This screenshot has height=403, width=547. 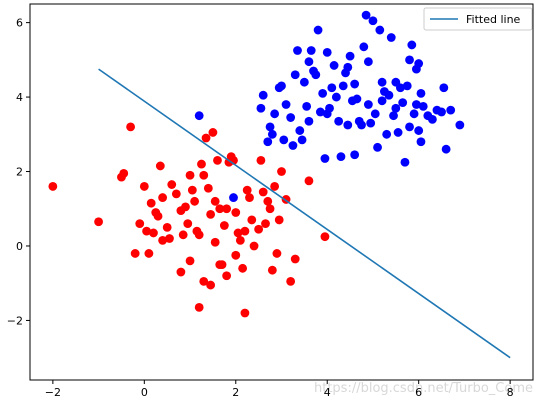 What do you see at coordinates (19, 97) in the screenshot?
I see `y-tick-label-4: 4` at bounding box center [19, 97].